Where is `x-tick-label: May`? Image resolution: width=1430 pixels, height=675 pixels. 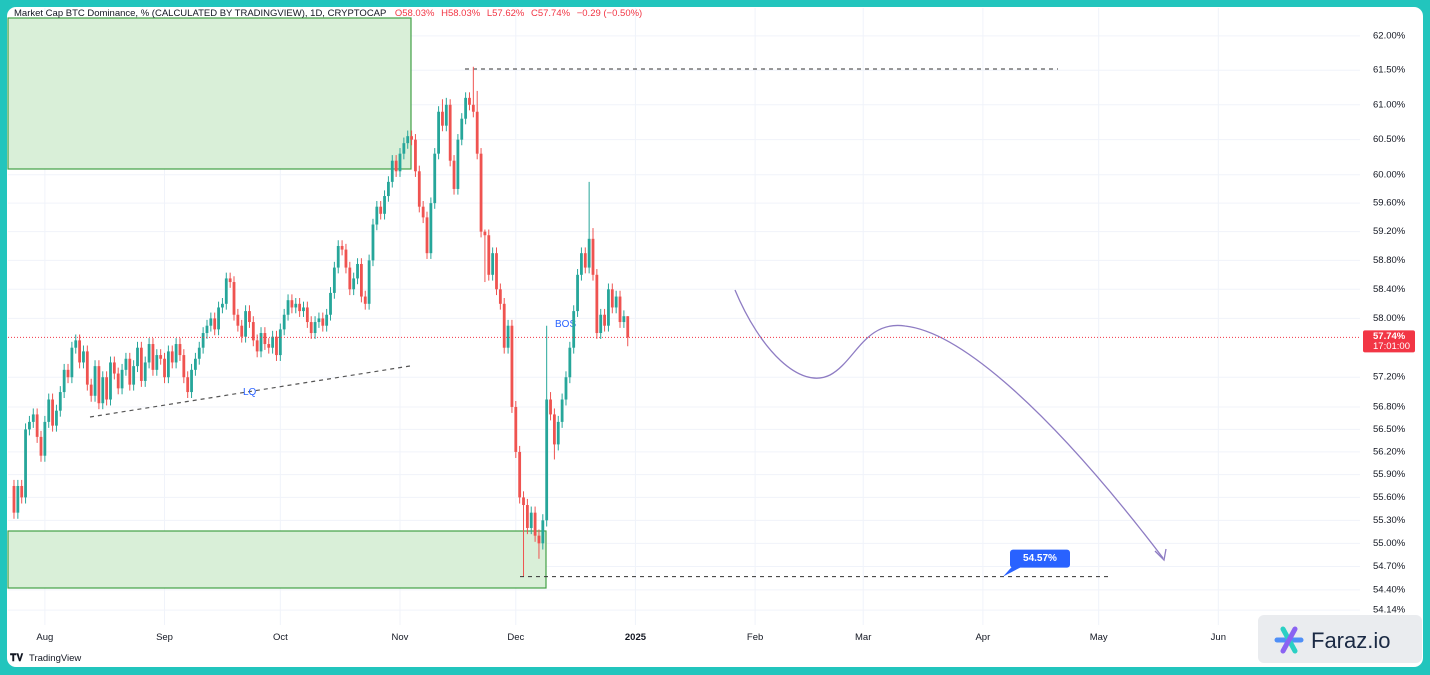
x-tick-label: May is located at coordinates (1099, 637).